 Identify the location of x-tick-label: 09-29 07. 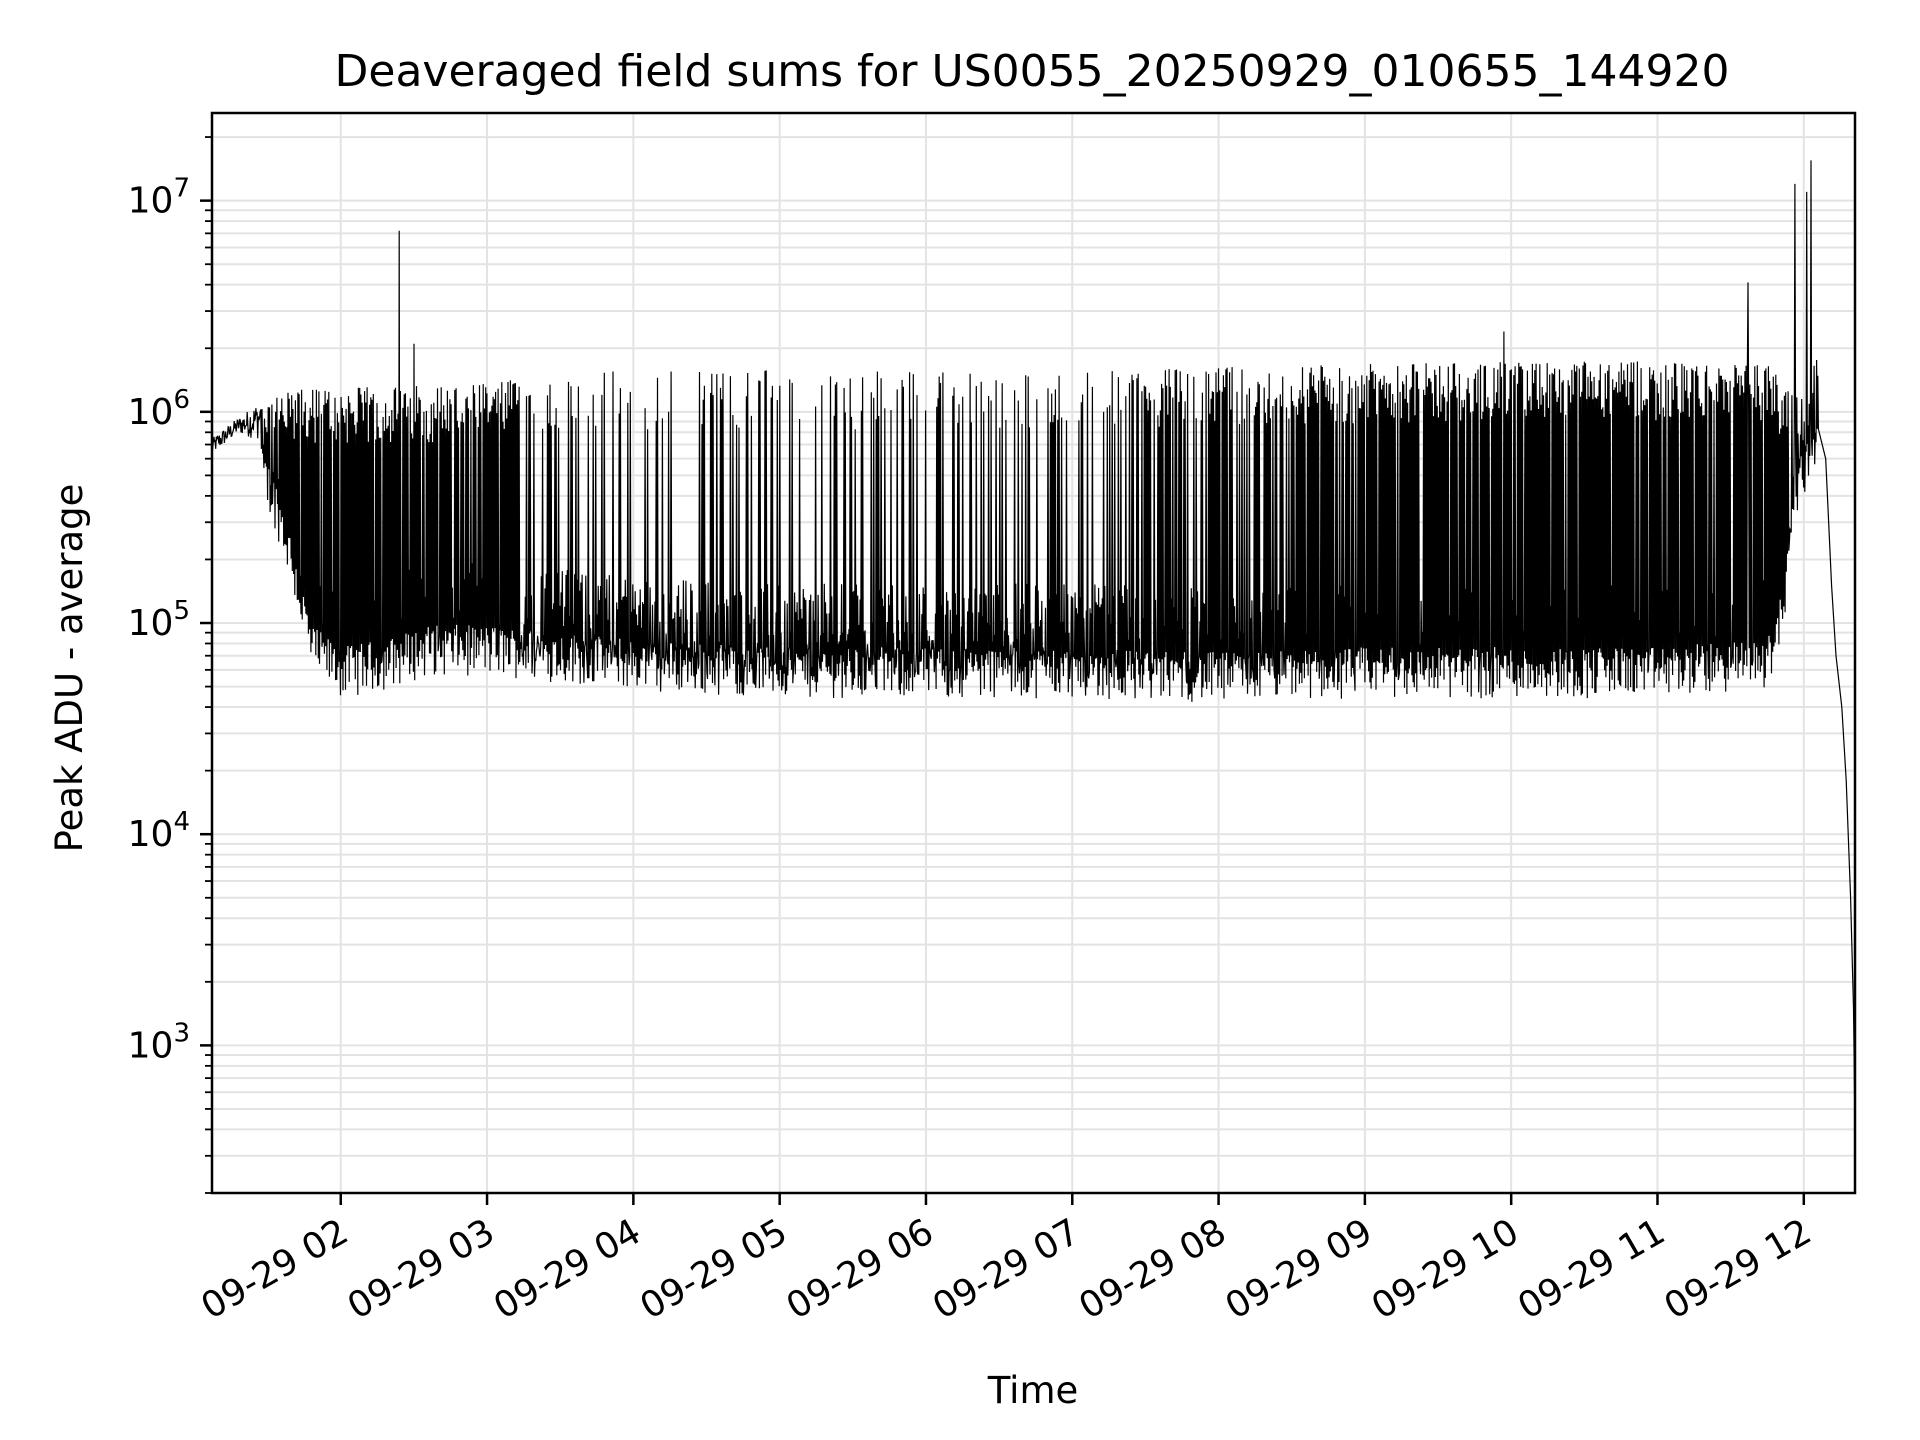
(1006, 1269).